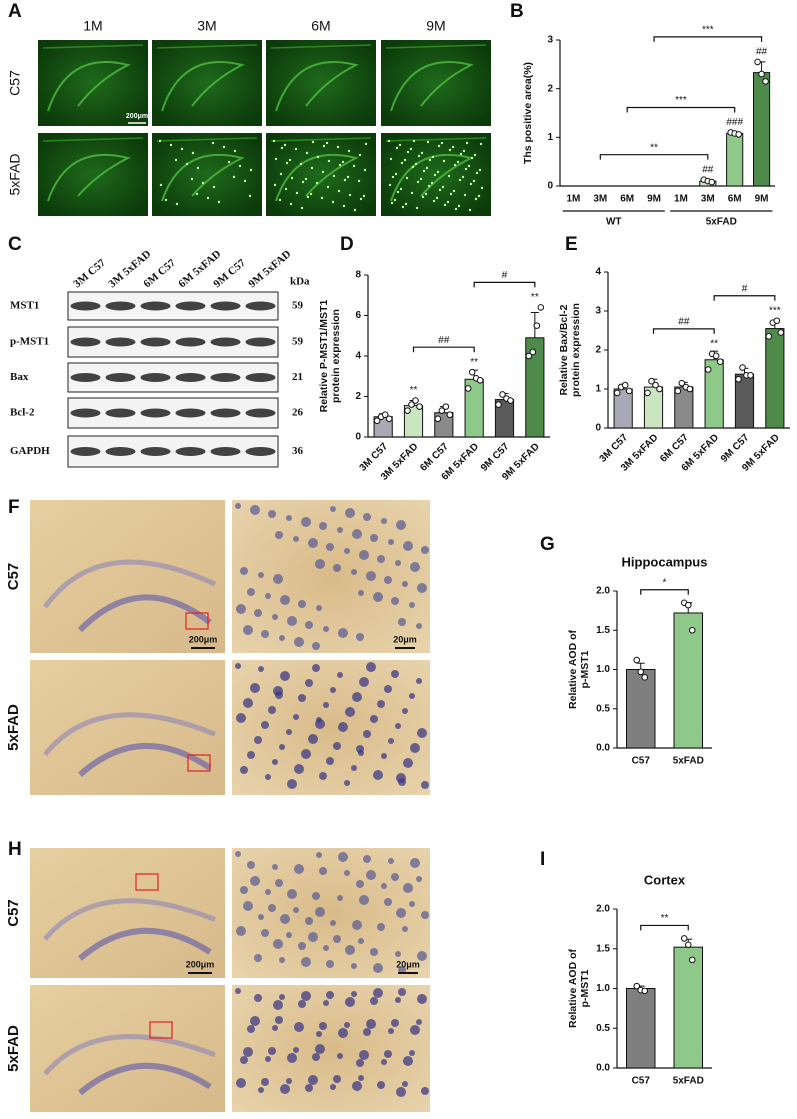 This screenshot has height=1119, width=797. Describe the element at coordinates (358, 315) in the screenshot. I see `y-tick-label: 6` at that location.